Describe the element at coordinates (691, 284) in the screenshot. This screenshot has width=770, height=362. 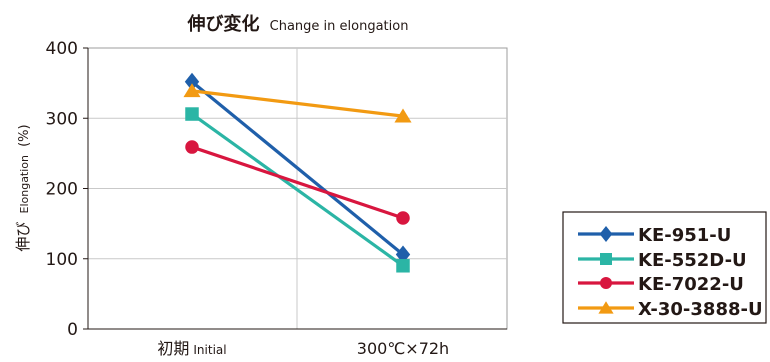
I see `legend-label: KE-7022-U` at that location.